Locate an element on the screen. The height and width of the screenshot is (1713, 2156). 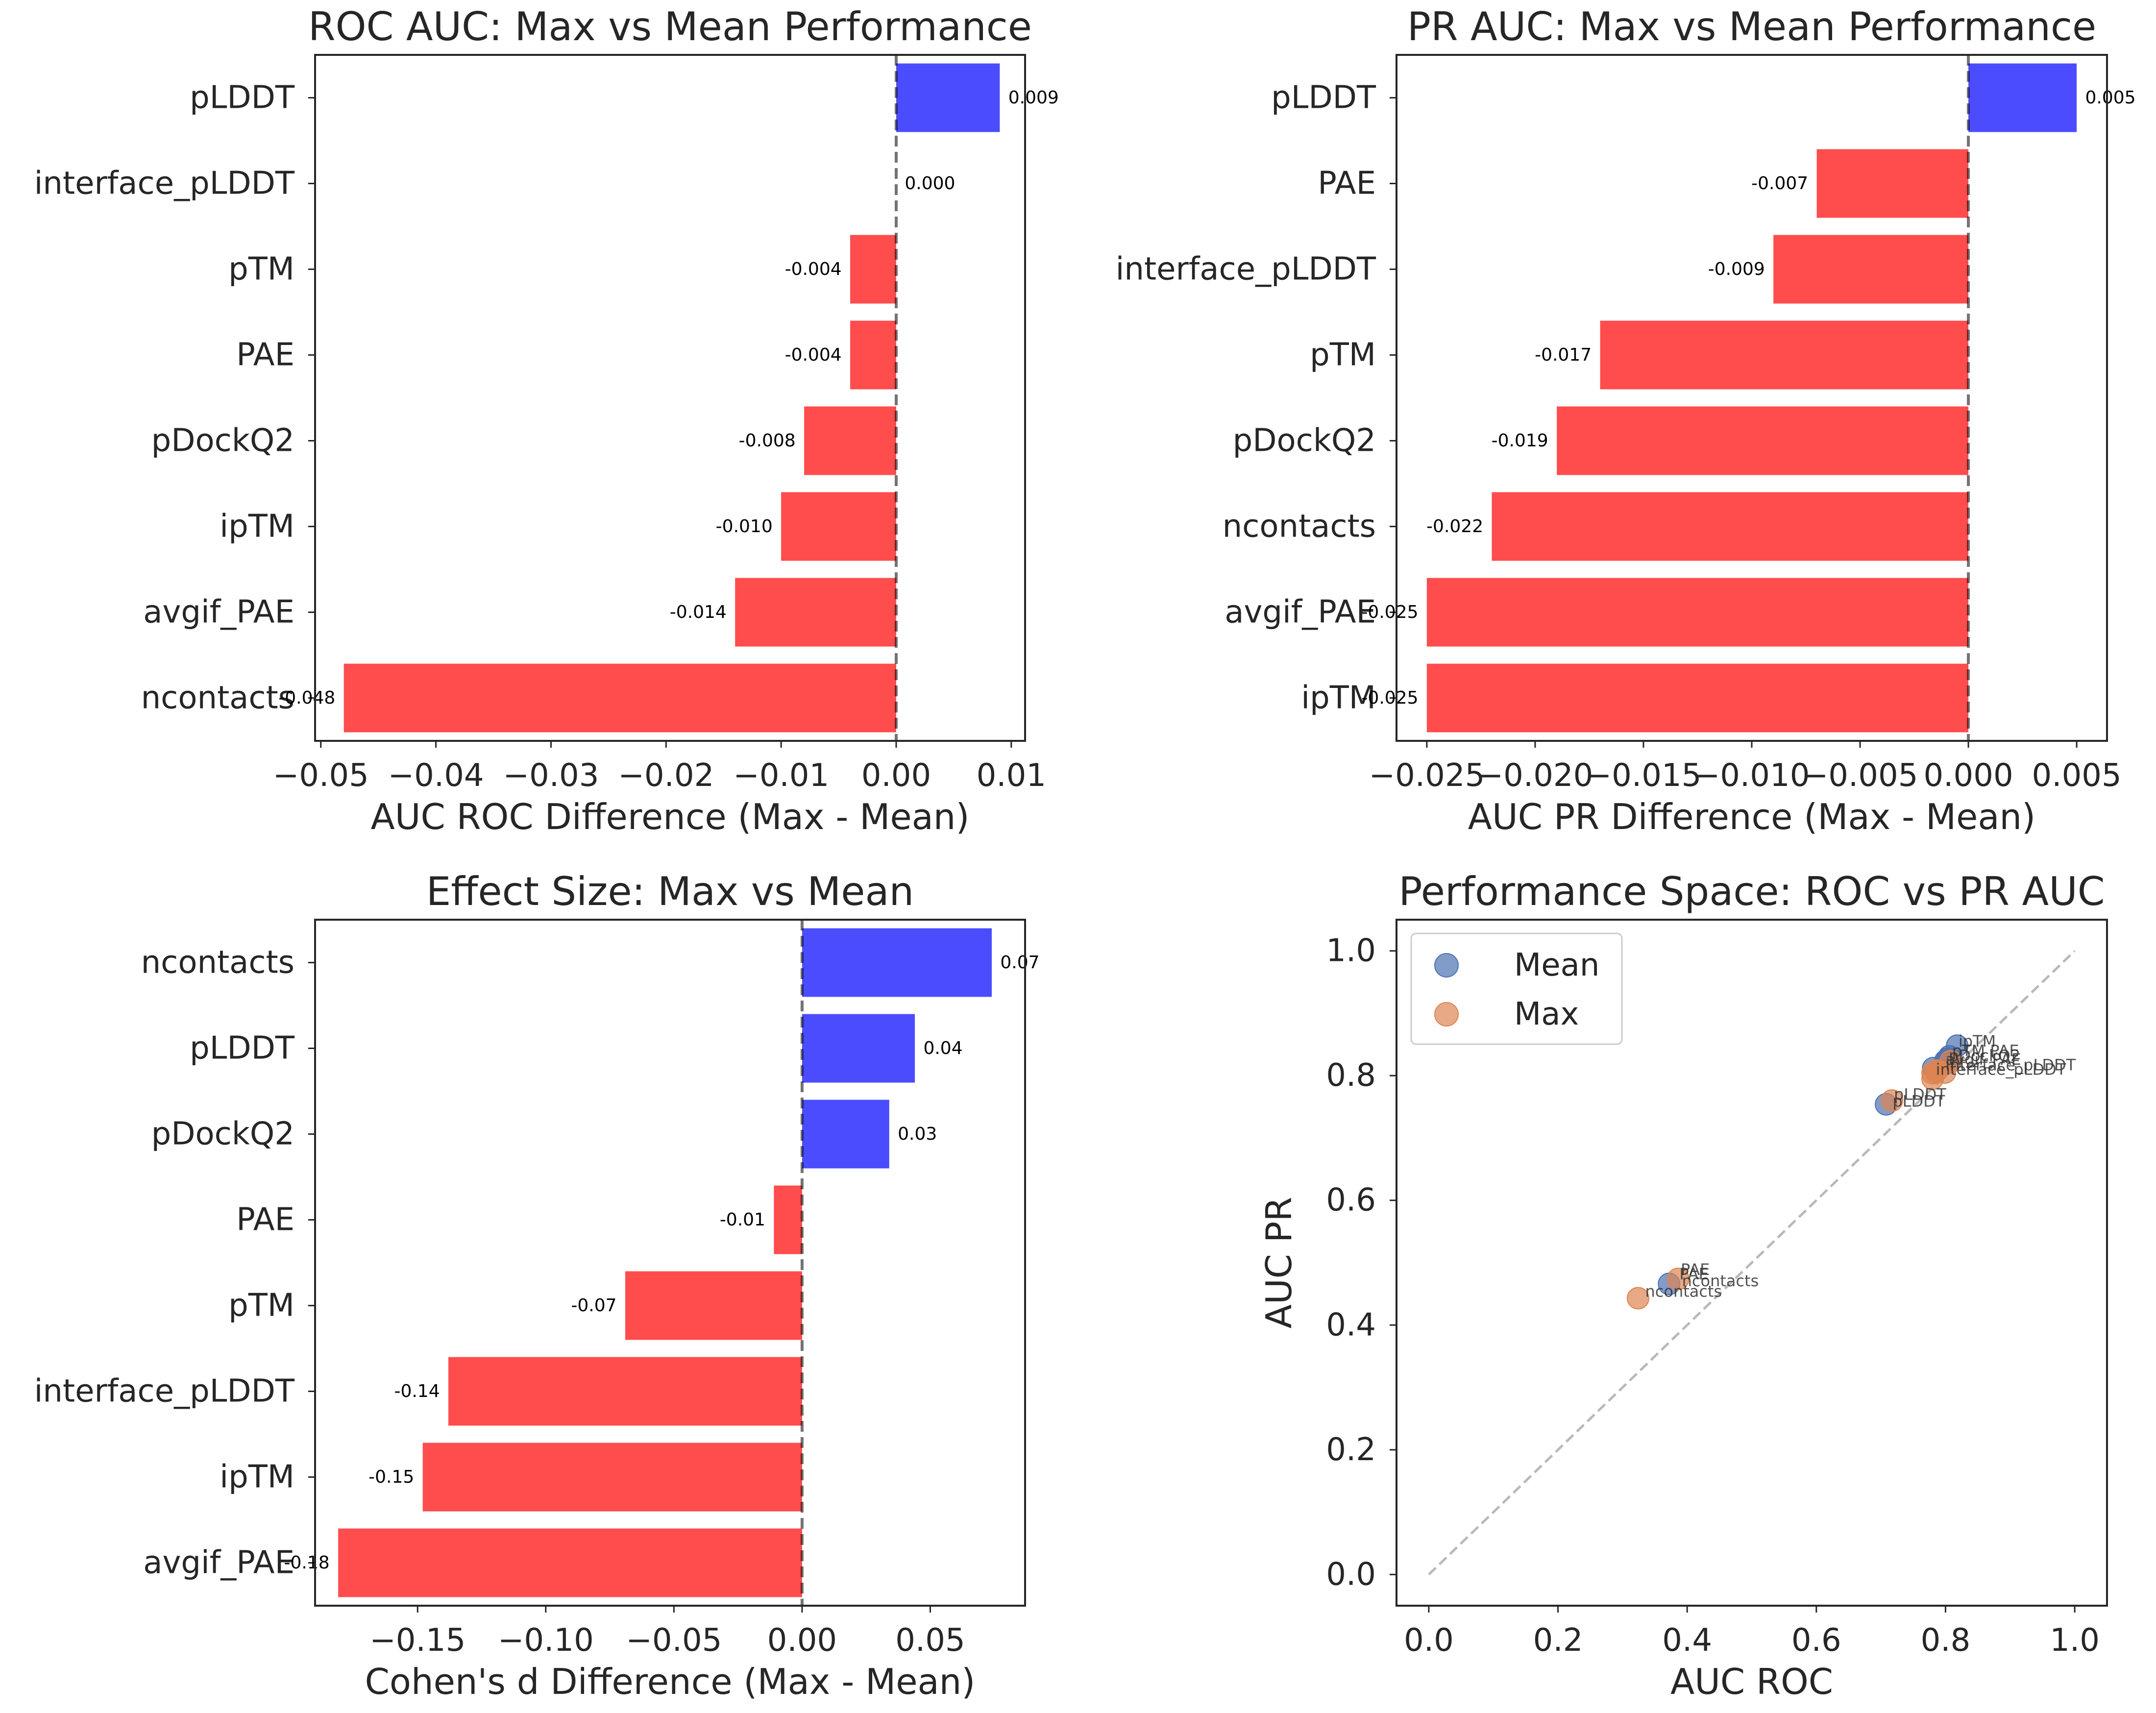
value-label: -0.008 is located at coordinates (767, 441).